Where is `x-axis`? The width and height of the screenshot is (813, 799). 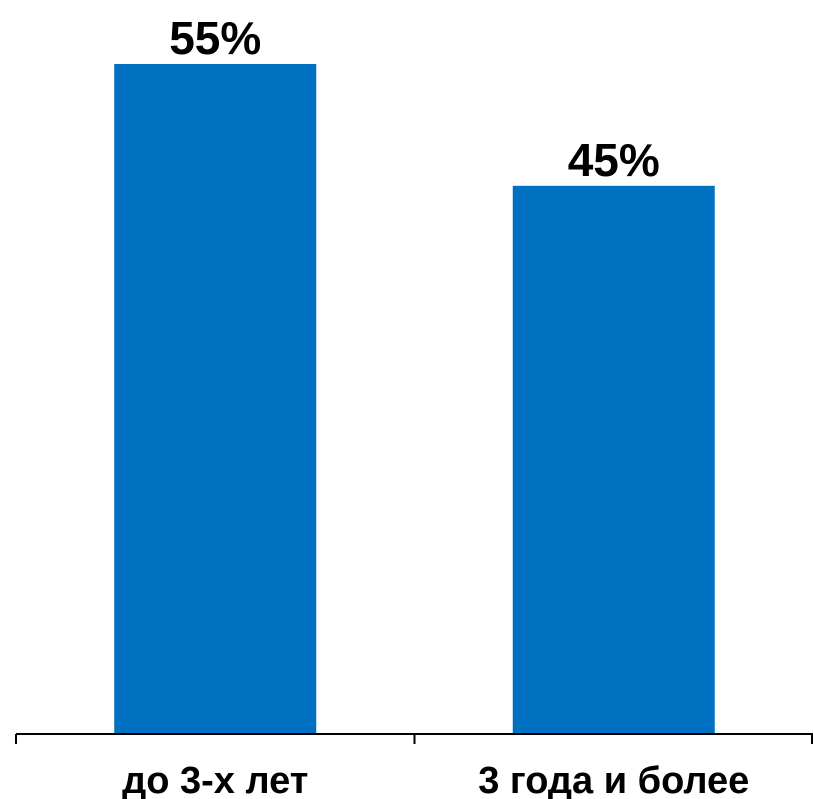 x-axis is located at coordinates (414, 738).